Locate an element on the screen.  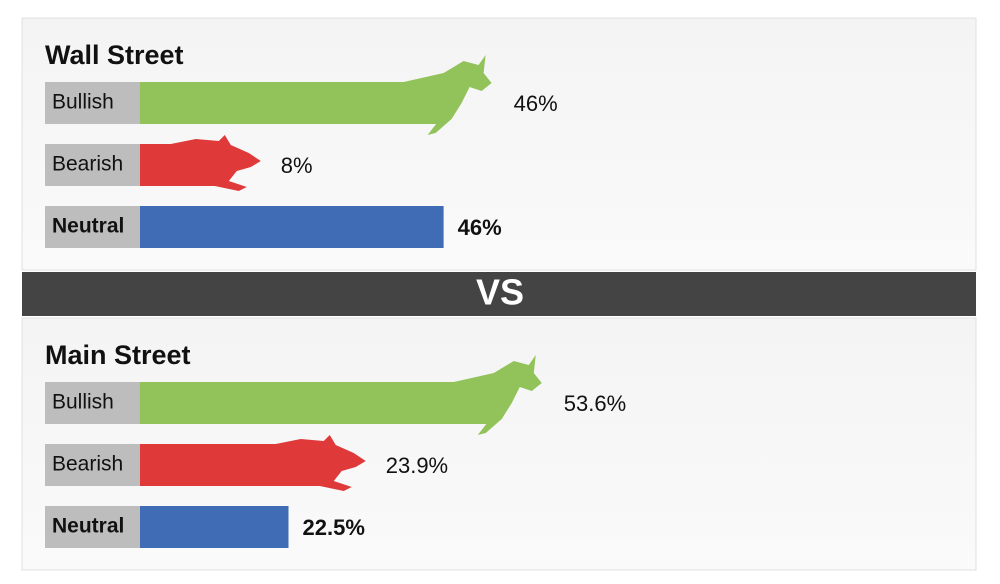
value-label: 8% is located at coordinates (297, 165).